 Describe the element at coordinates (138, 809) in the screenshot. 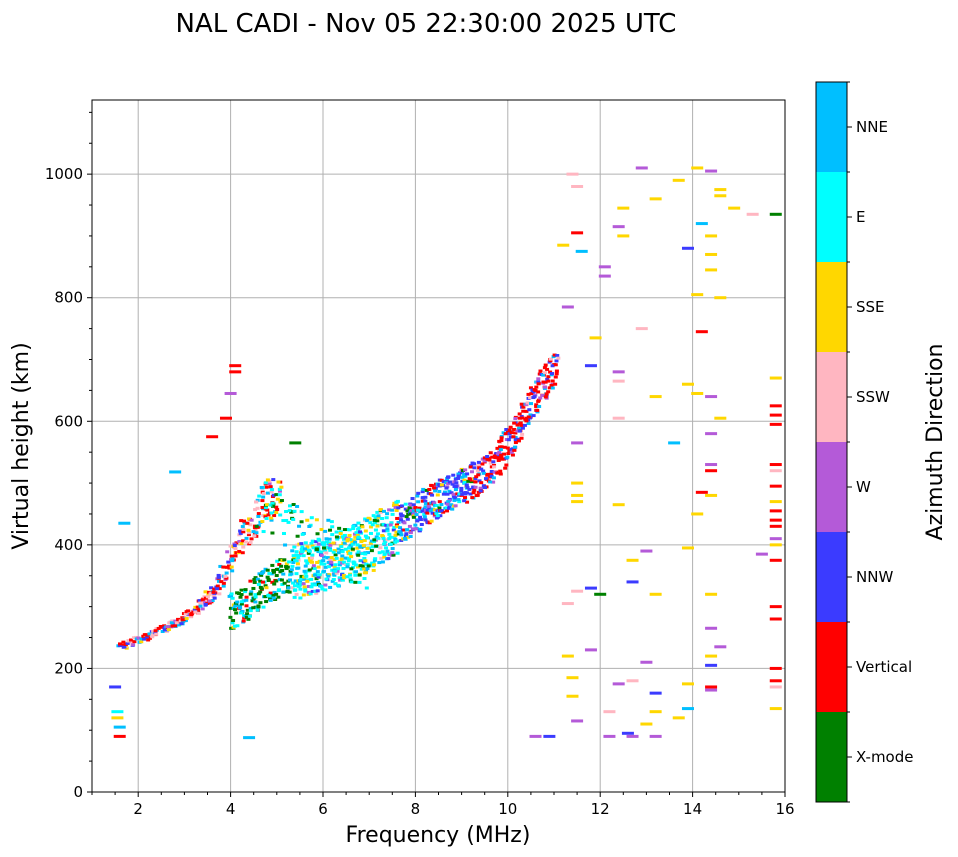

I see `x-tick-label: 2` at that location.